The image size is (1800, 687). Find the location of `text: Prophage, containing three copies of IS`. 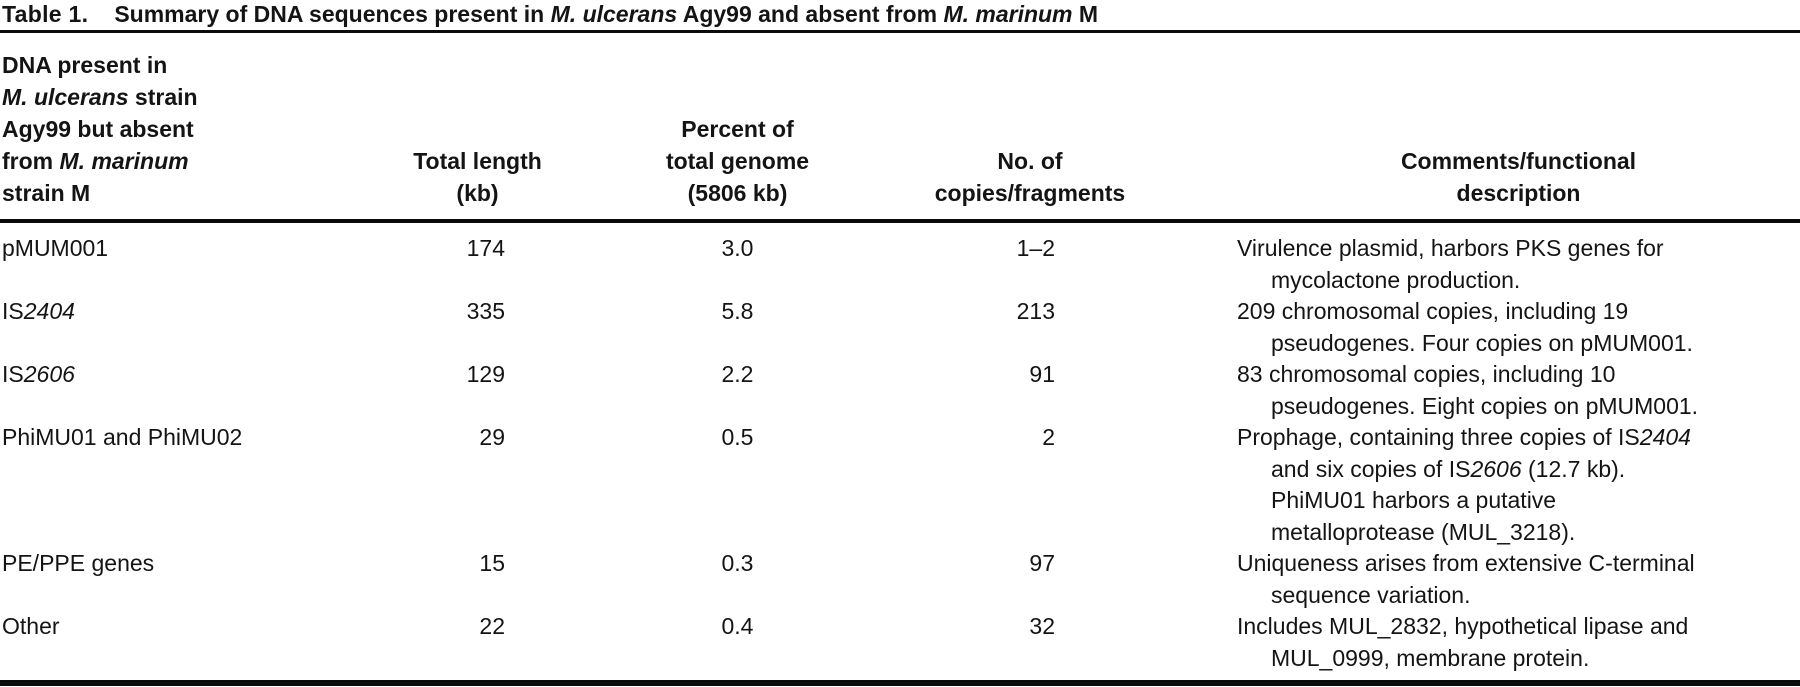

text: Prophage, containing three copies of IS is located at coordinates (1438, 437).